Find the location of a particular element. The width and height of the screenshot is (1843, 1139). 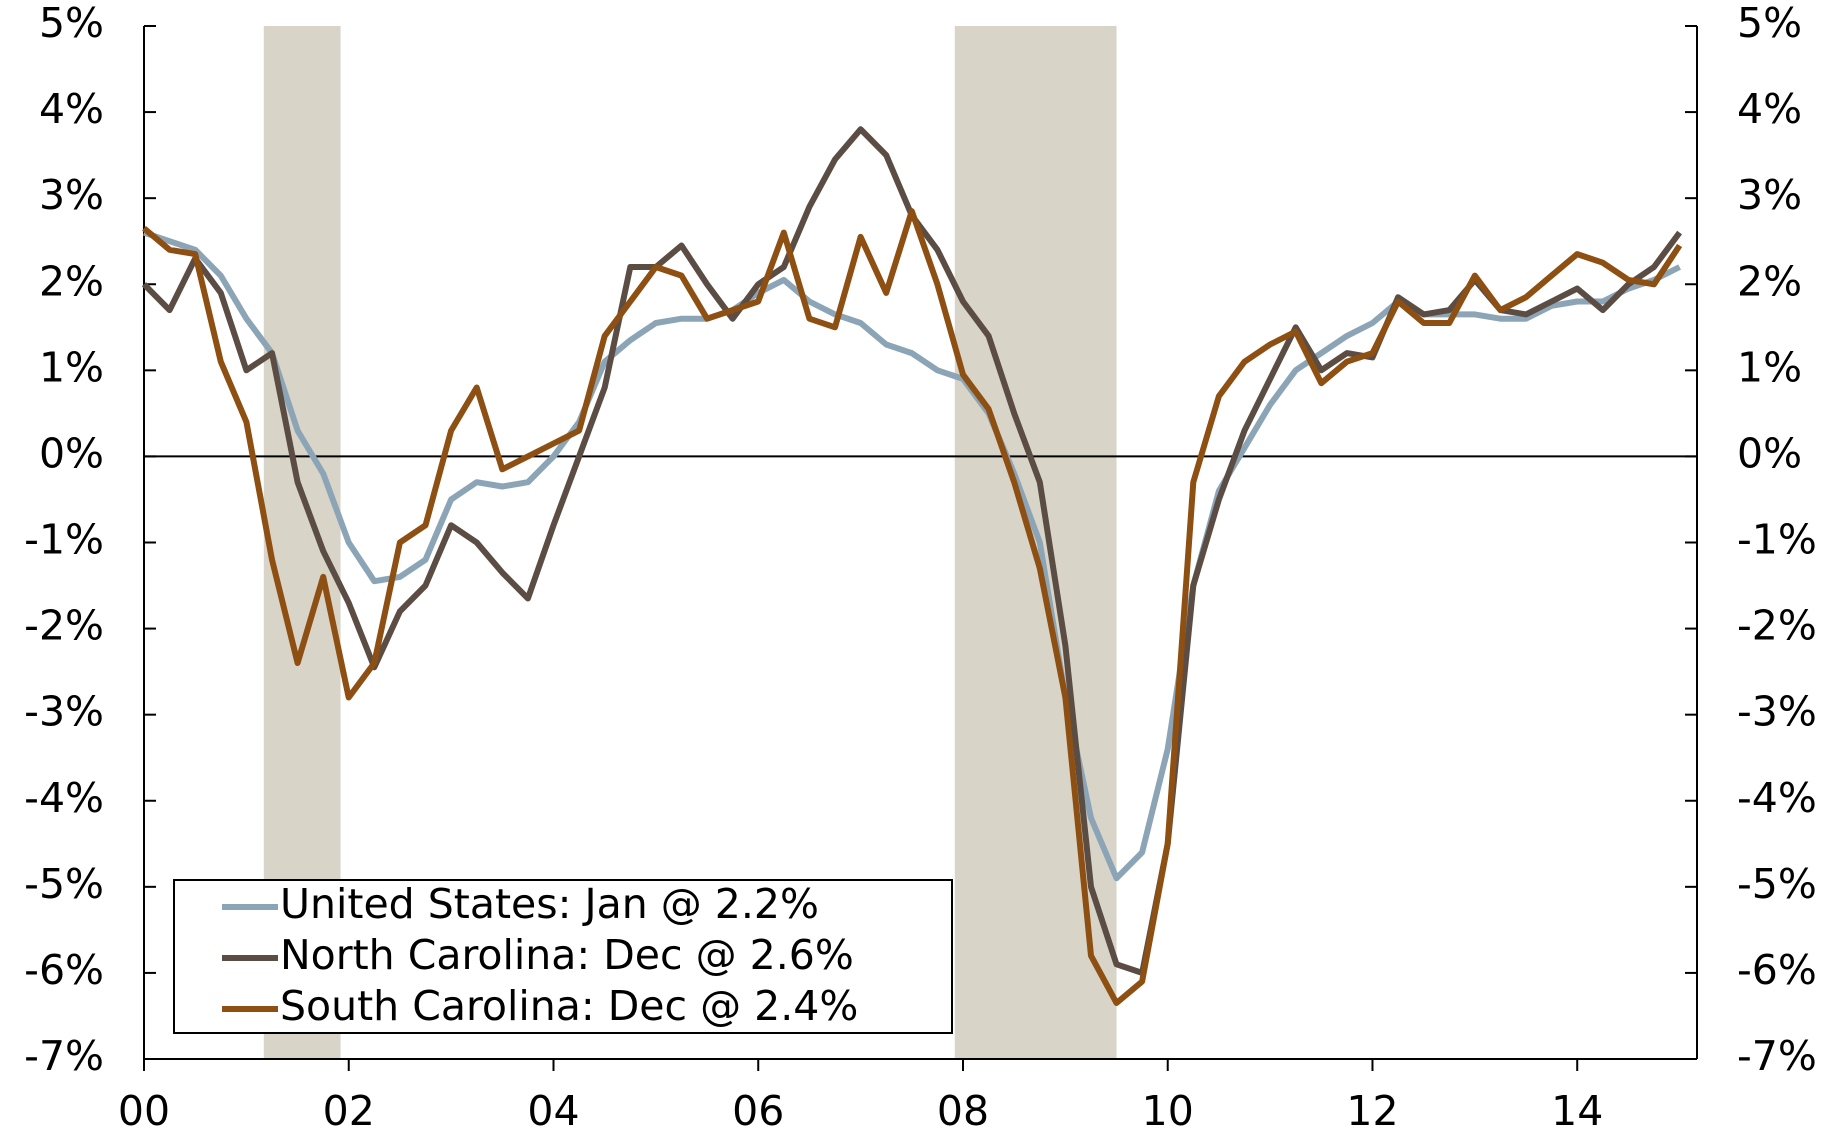

y2-tick-label: 0% is located at coordinates (1769, 453).